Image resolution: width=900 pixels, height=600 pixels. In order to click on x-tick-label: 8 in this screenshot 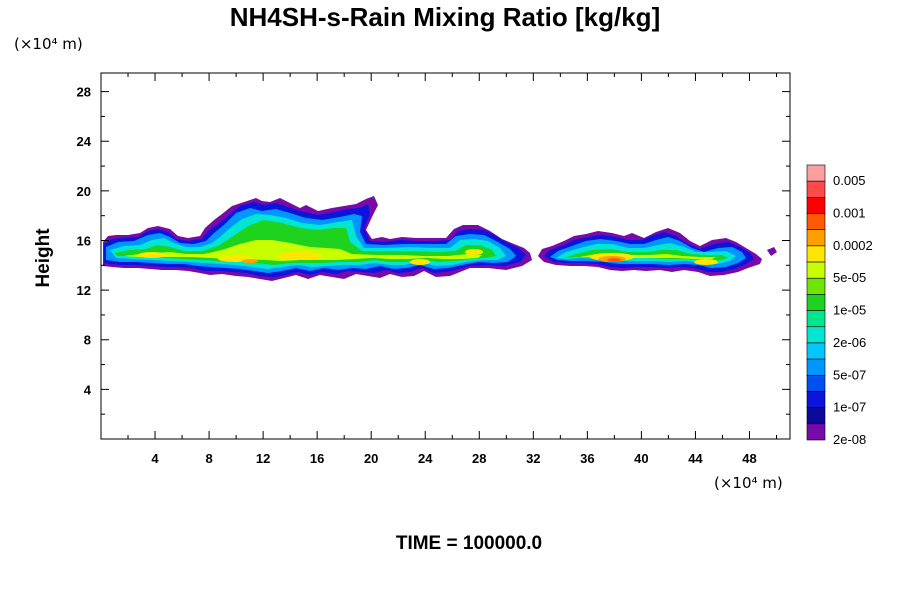, I will do `click(208, 458)`.